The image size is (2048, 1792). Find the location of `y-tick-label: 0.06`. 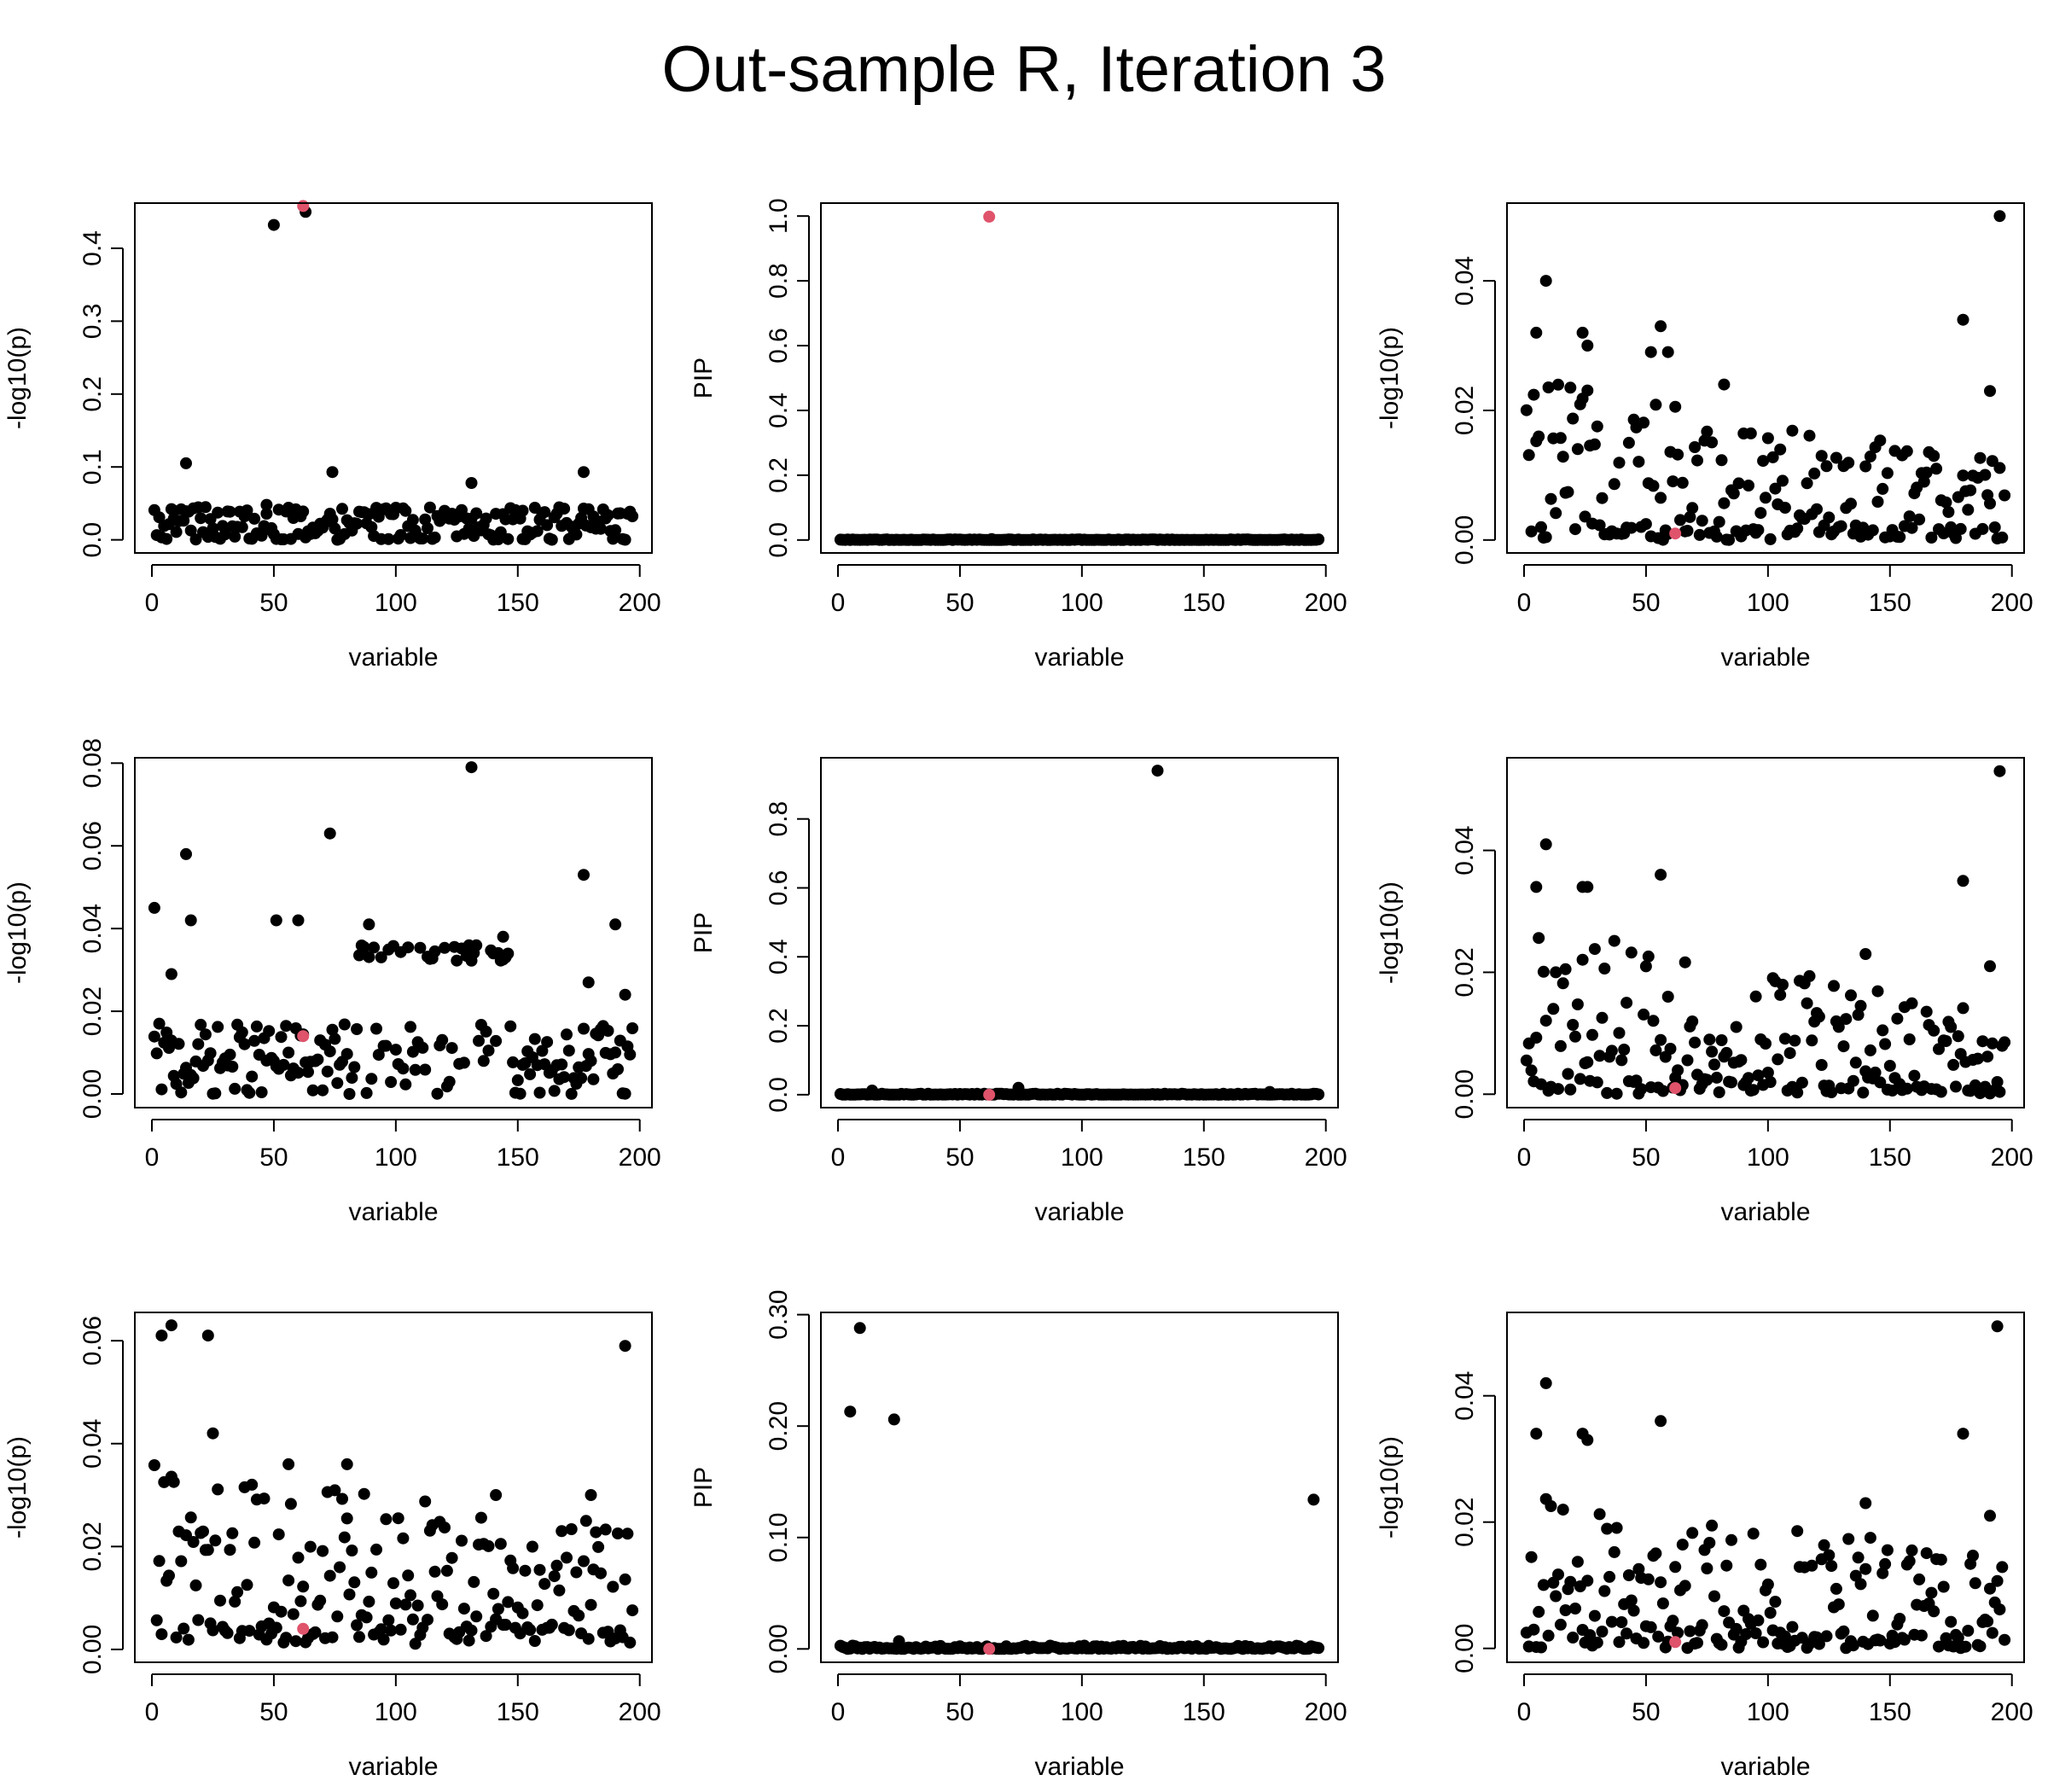

y-tick-label: 0.06 is located at coordinates (93, 1340).